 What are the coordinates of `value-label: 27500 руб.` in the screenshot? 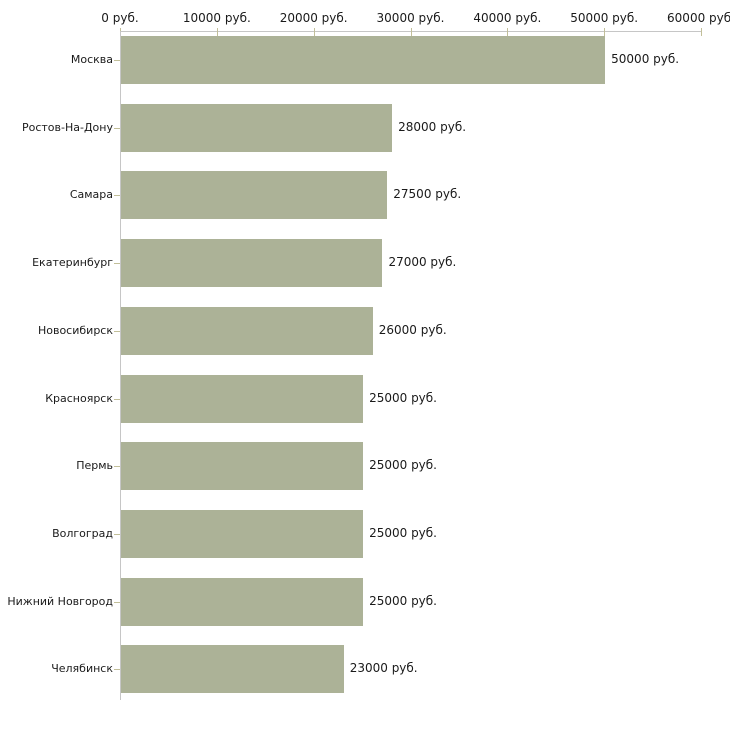 It's located at (427, 194).